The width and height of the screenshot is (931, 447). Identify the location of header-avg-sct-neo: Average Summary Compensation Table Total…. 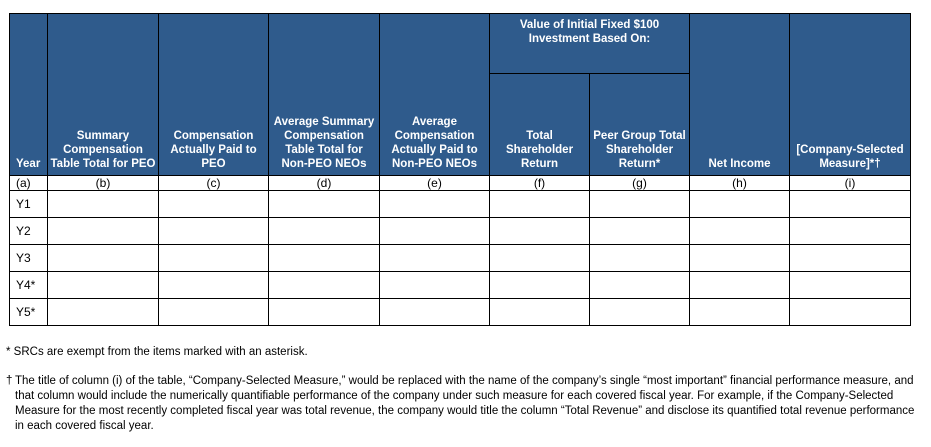
(324, 94).